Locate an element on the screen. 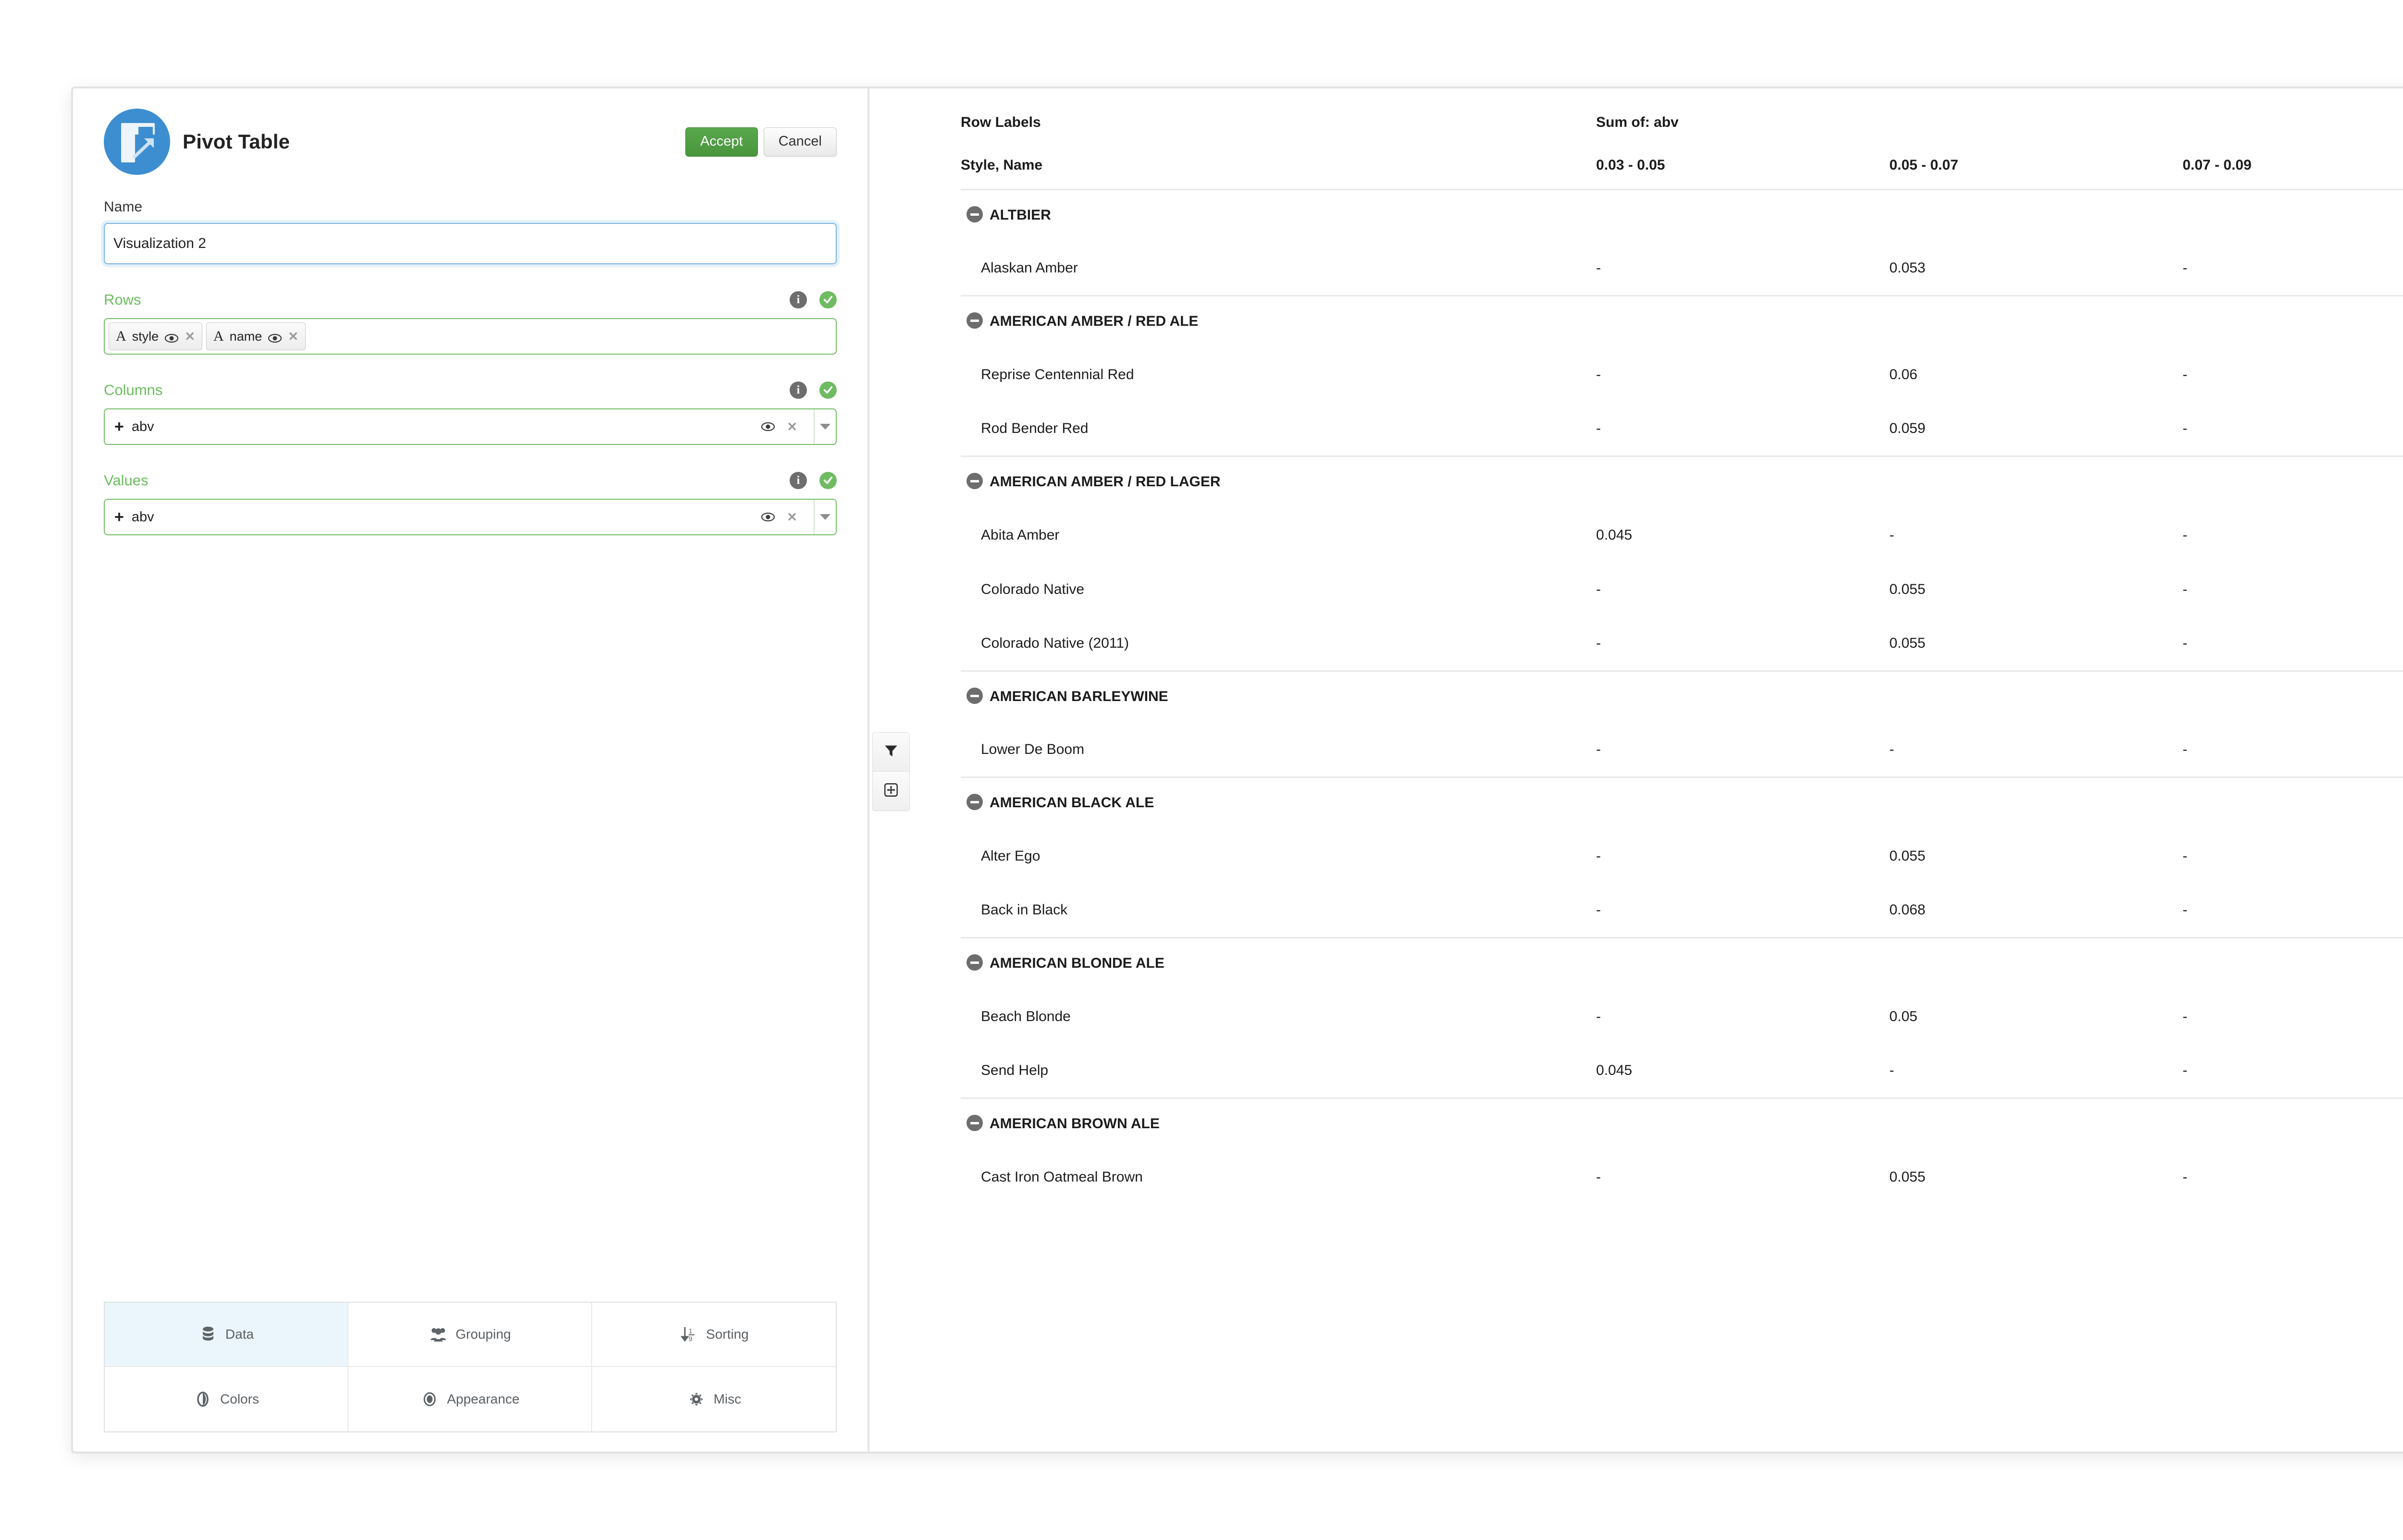  table-row: Alter Ego-0.055---0.055 is located at coordinates (1682, 856).